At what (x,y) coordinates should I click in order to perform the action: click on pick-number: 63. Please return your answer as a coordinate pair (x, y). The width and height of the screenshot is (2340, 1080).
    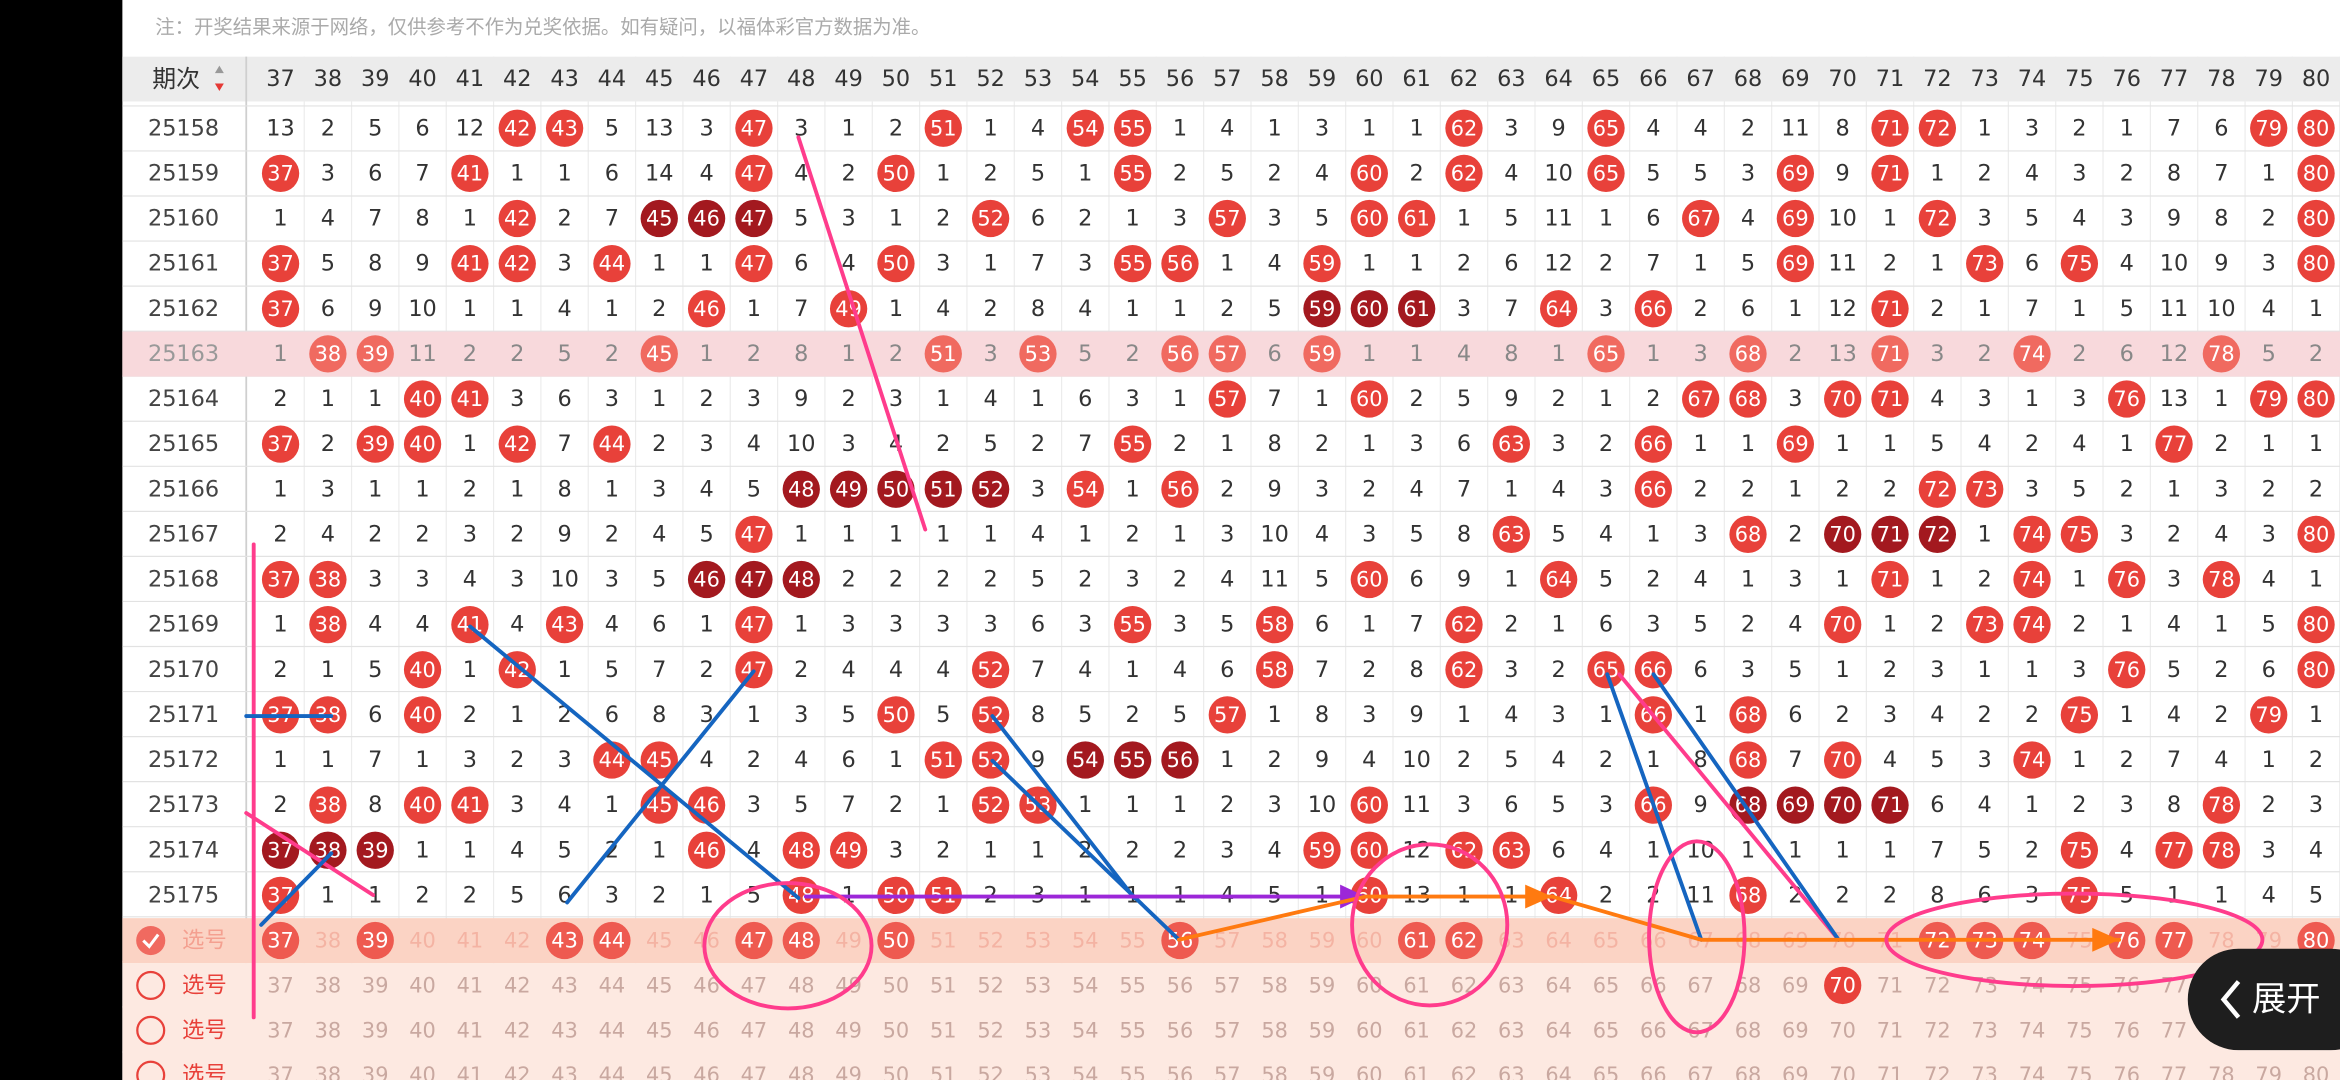
    Looking at the image, I should click on (1511, 1071).